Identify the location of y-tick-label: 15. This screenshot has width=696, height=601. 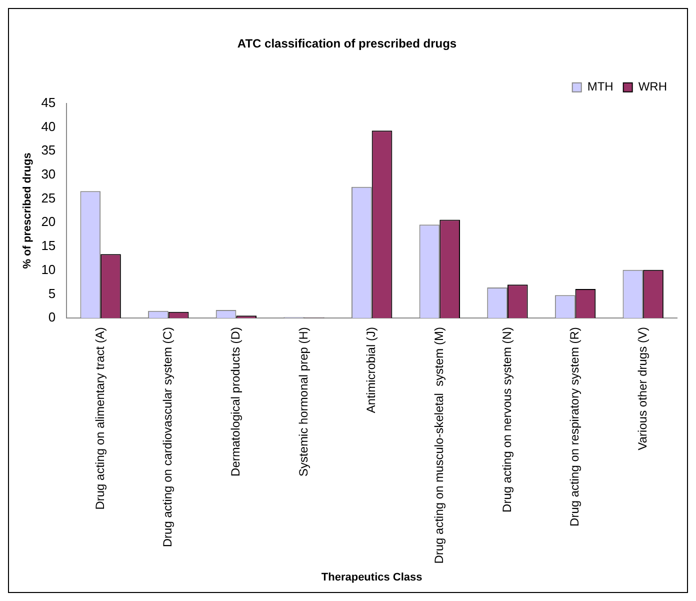
(48, 246).